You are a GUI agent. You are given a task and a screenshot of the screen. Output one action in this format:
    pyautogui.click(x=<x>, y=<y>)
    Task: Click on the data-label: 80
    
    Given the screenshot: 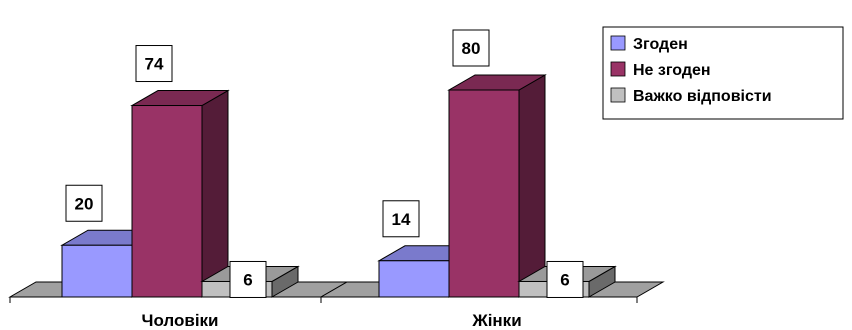 What is the action you would take?
    pyautogui.click(x=471, y=48)
    